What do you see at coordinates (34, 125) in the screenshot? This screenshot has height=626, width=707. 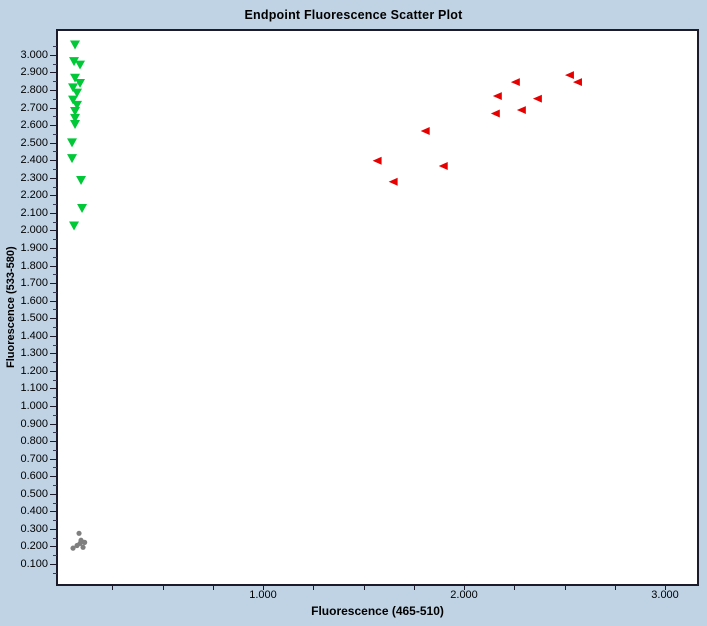 I see `y-tick-label: 2.600` at bounding box center [34, 125].